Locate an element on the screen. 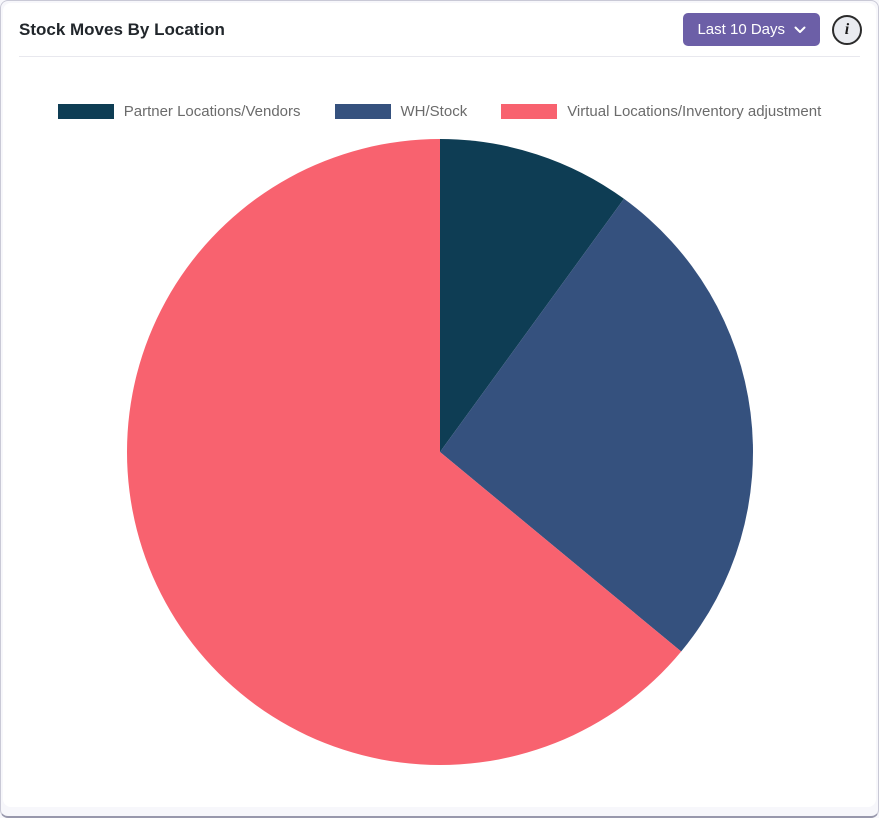 The height and width of the screenshot is (818, 879). legend-item: Virtual Locations/Inventory adjustment is located at coordinates (661, 111).